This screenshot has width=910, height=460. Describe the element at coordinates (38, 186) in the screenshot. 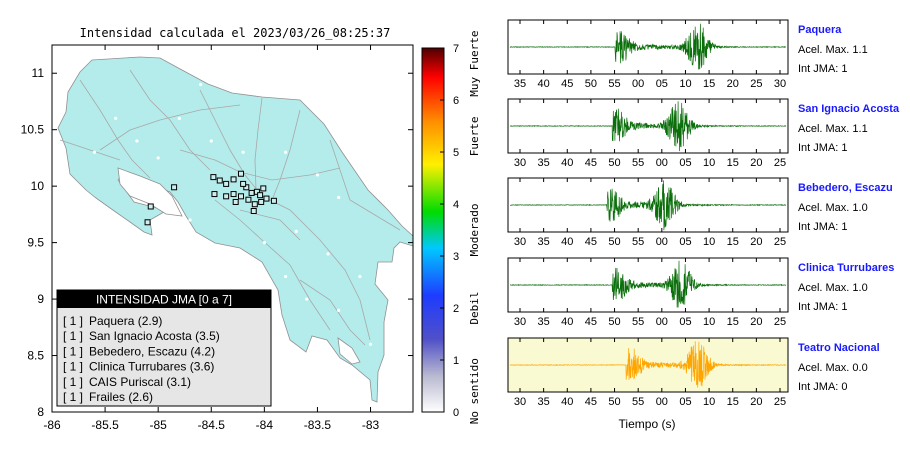

I see `map-y-tick-label: 10` at that location.